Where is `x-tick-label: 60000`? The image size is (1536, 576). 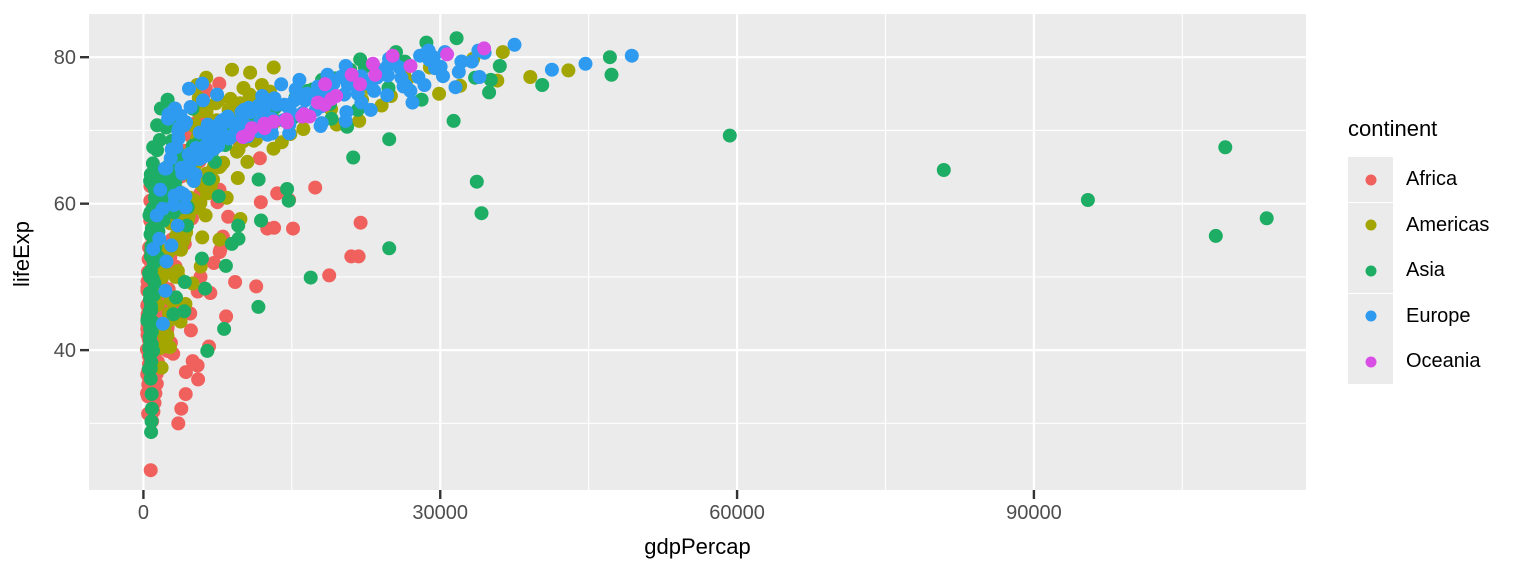
x-tick-label: 60000 is located at coordinates (737, 513).